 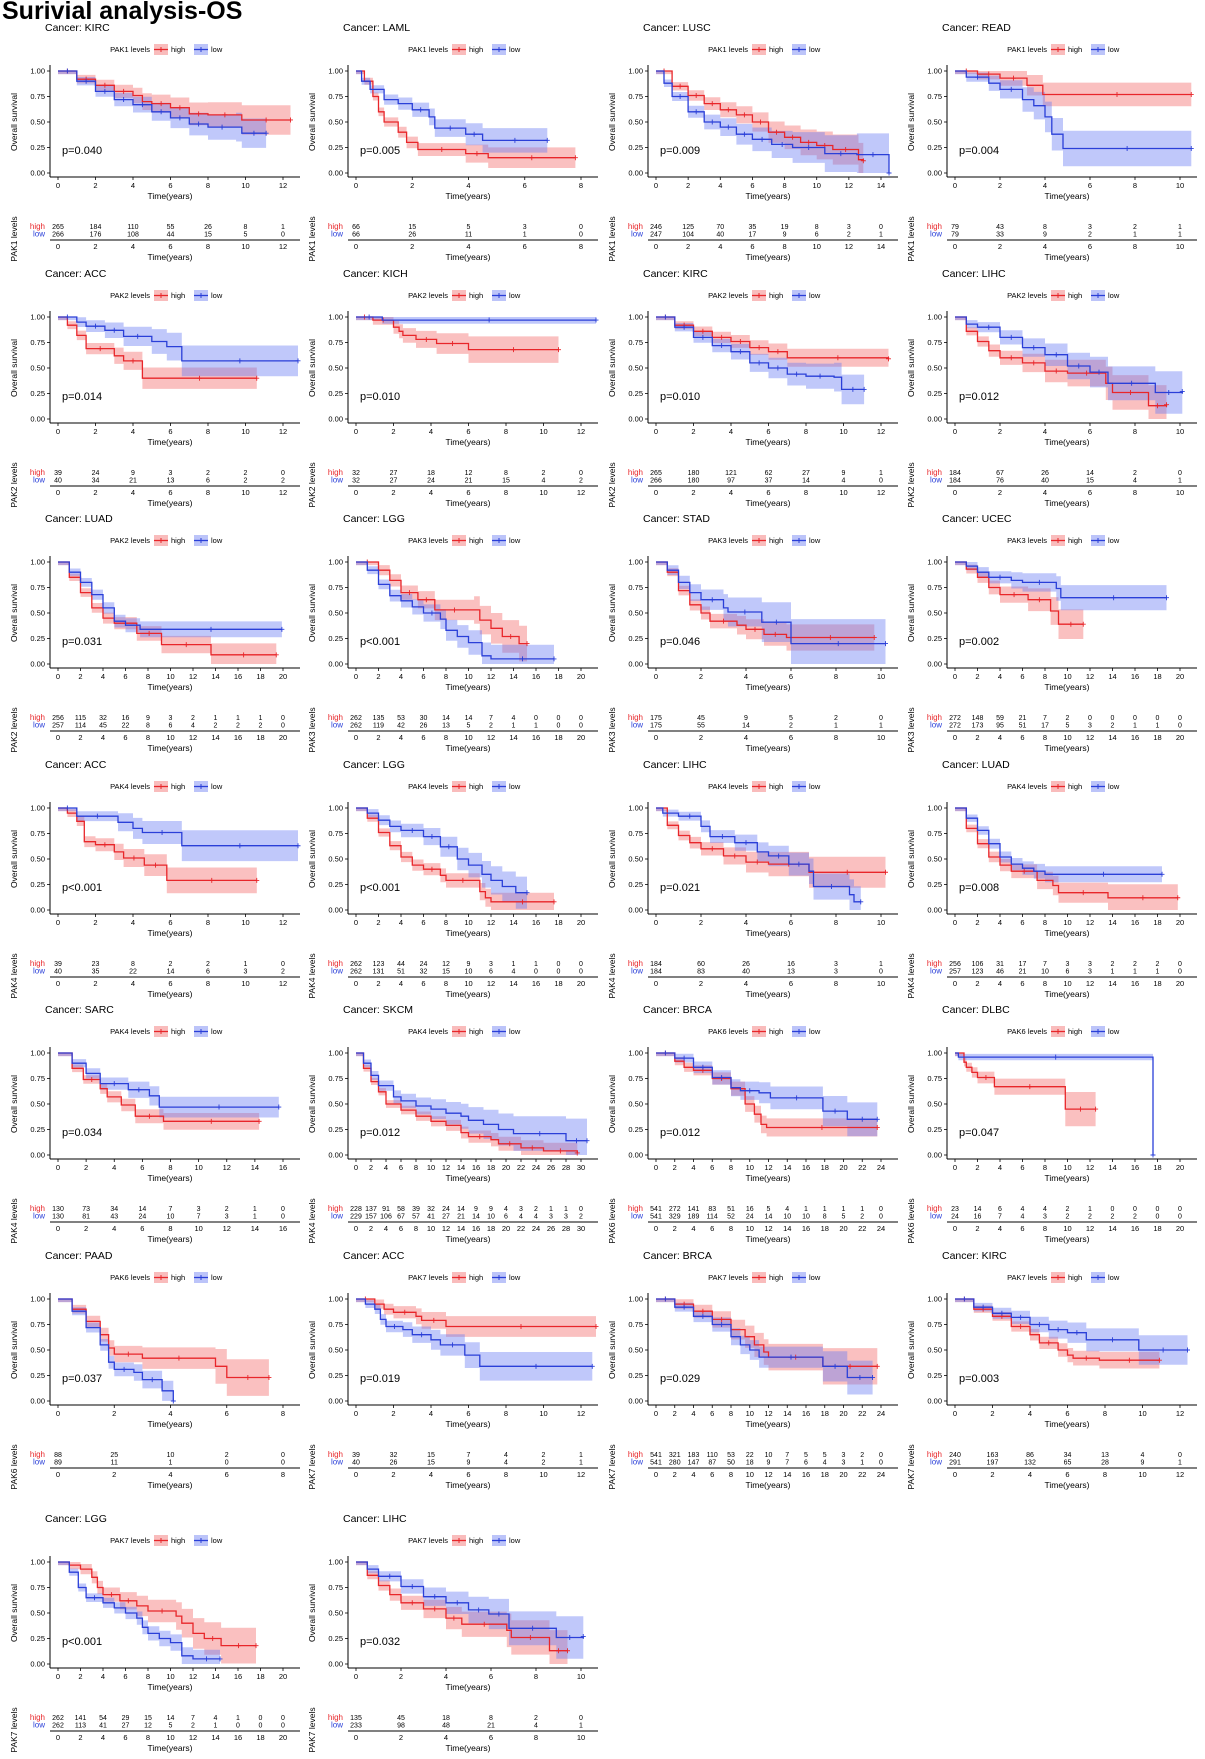 What do you see at coordinates (825, 1463) in the screenshot?
I see `risk-count-low: 4` at bounding box center [825, 1463].